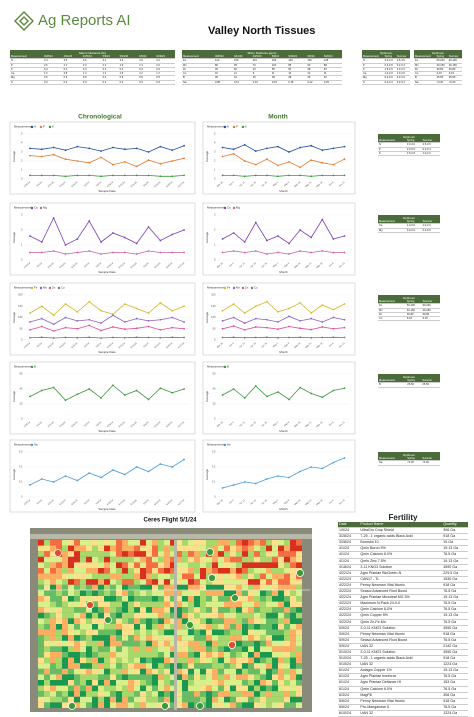 The height and width of the screenshot is (717, 474). Describe the element at coordinates (256, 288) in the screenshot. I see `legend-label: Cu` at that location.